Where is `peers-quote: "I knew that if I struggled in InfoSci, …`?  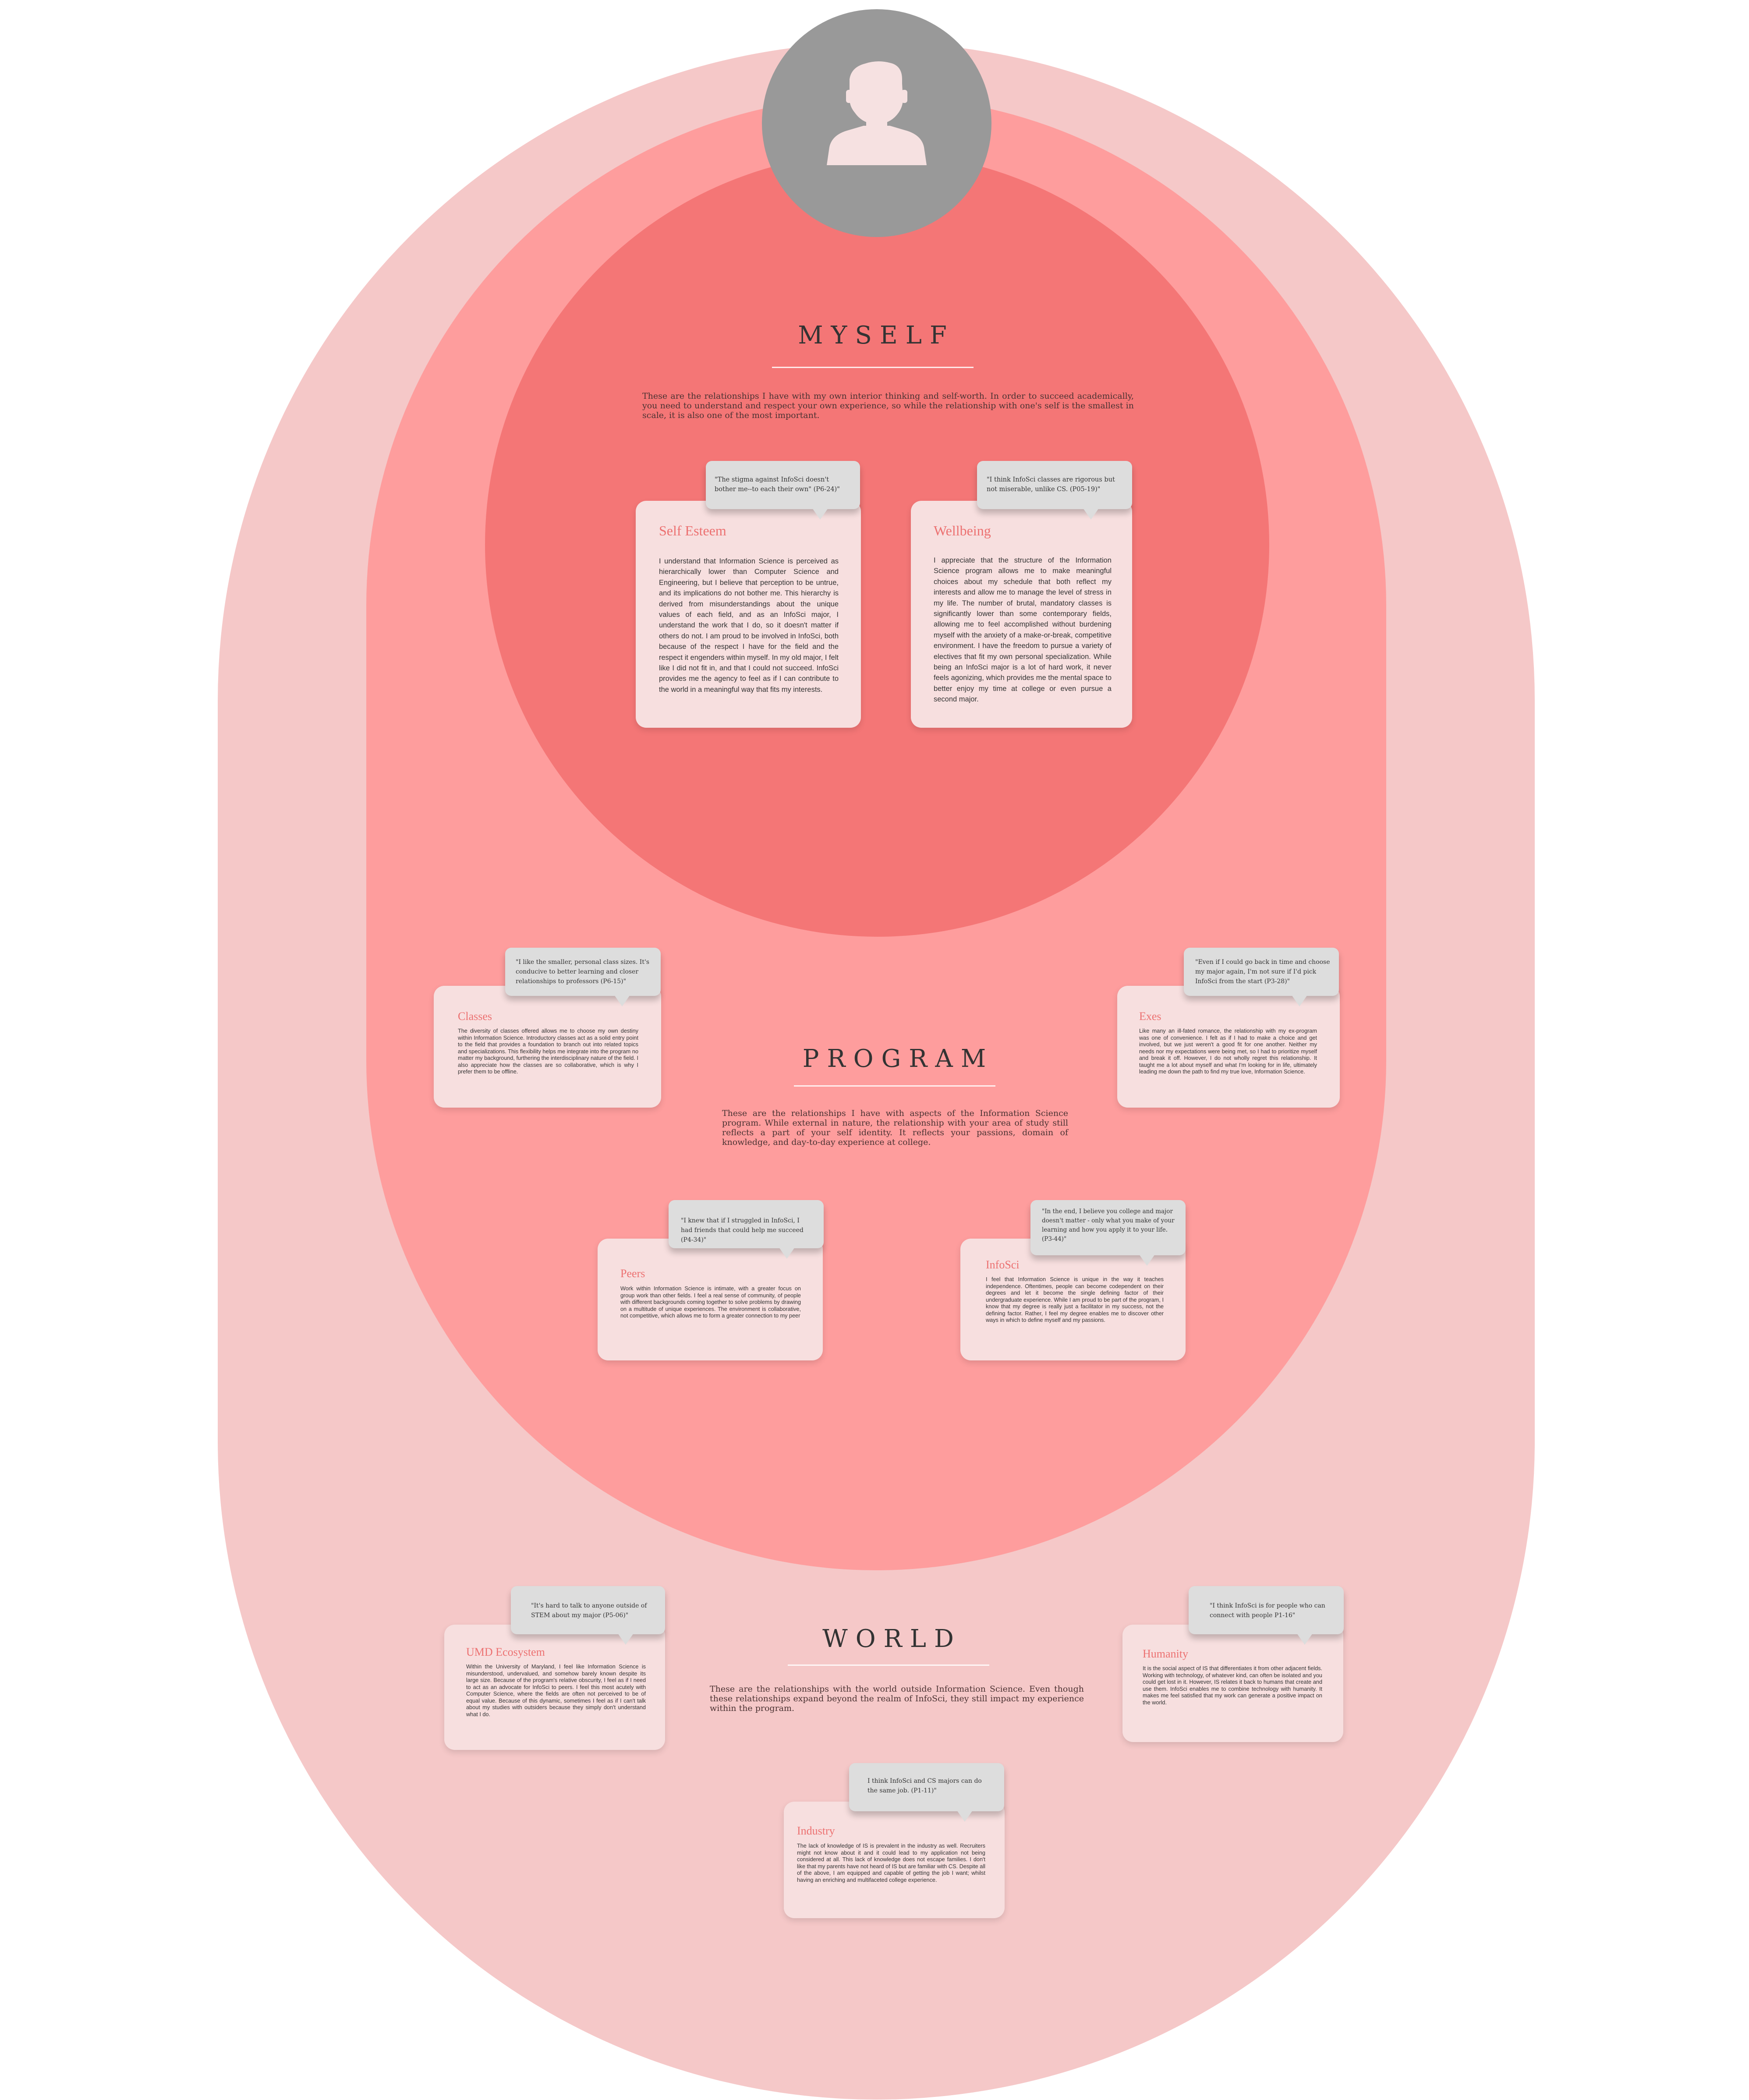 peers-quote: "I knew that if I struggled in InfoSci, … is located at coordinates (742, 1230).